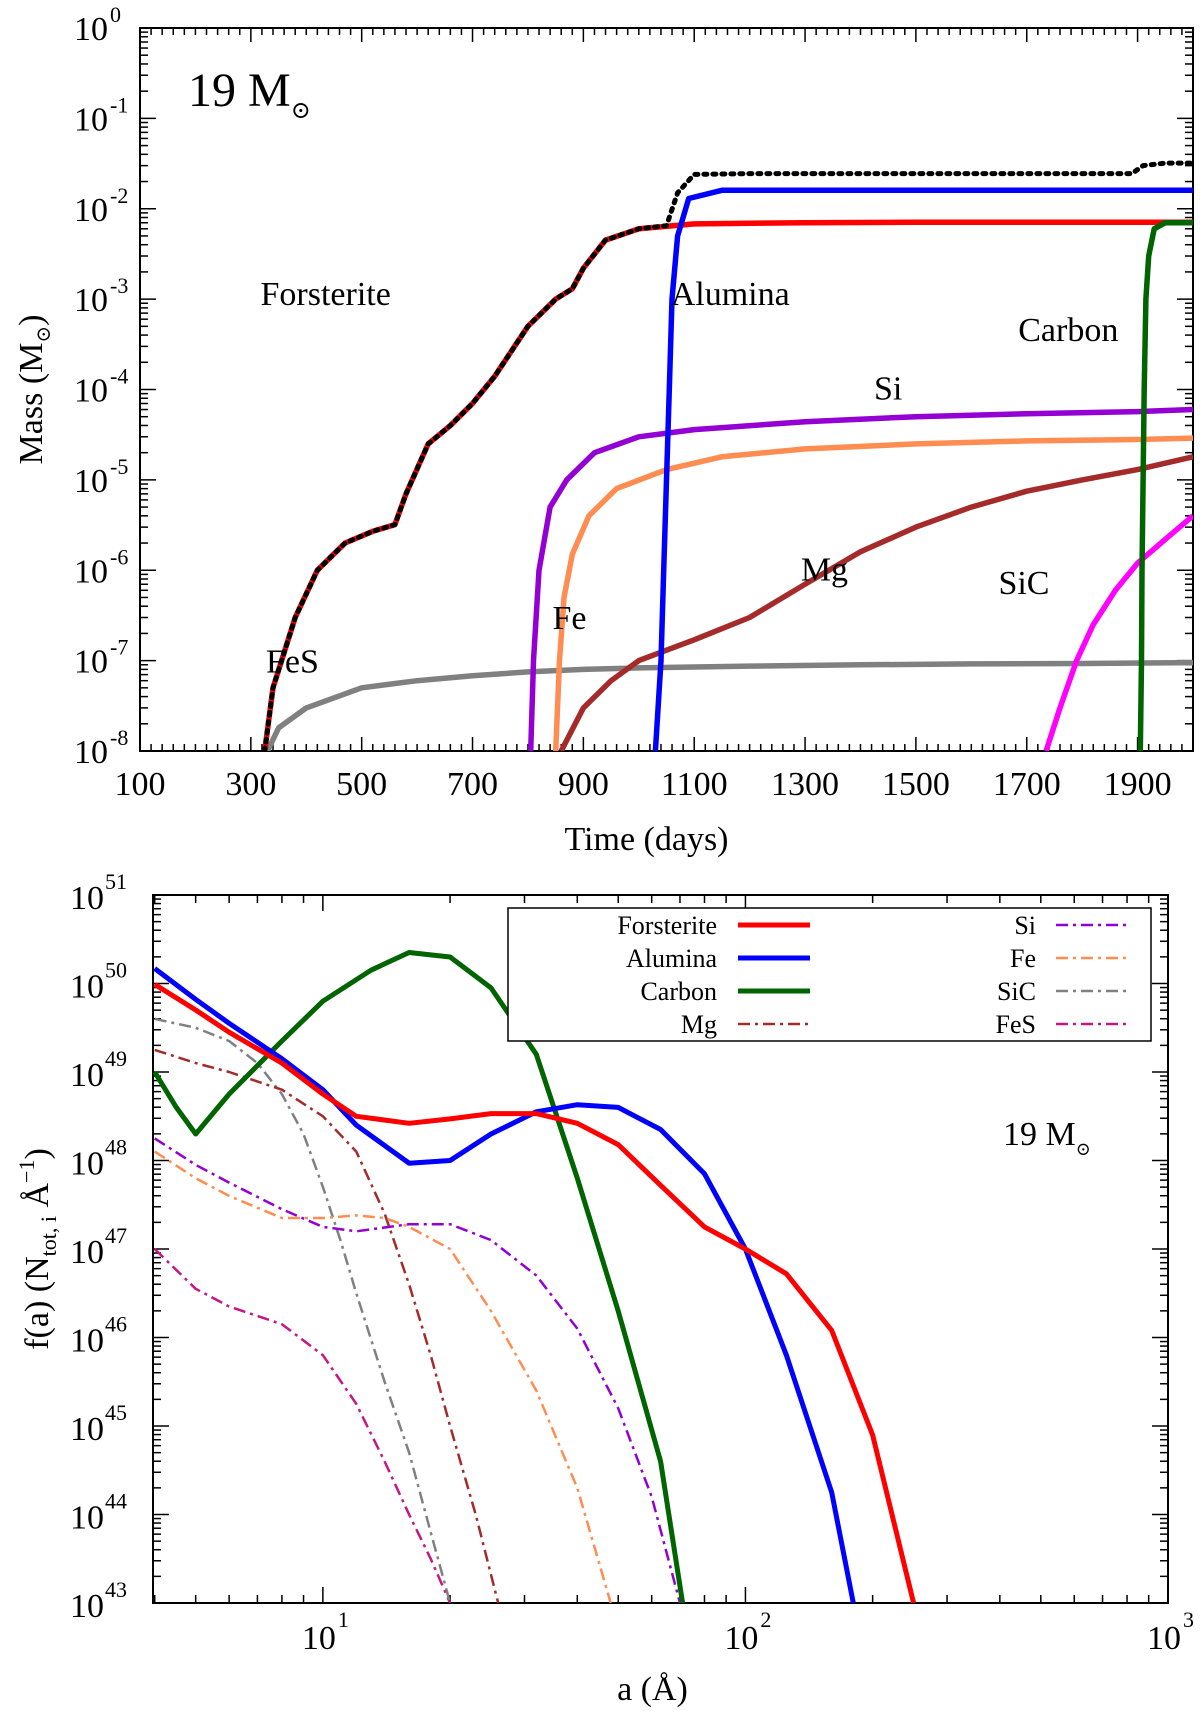 This screenshot has width=1200, height=1711. Describe the element at coordinates (116, 1235) in the screenshot. I see `bottom-y-tick-exponent: 47` at that location.